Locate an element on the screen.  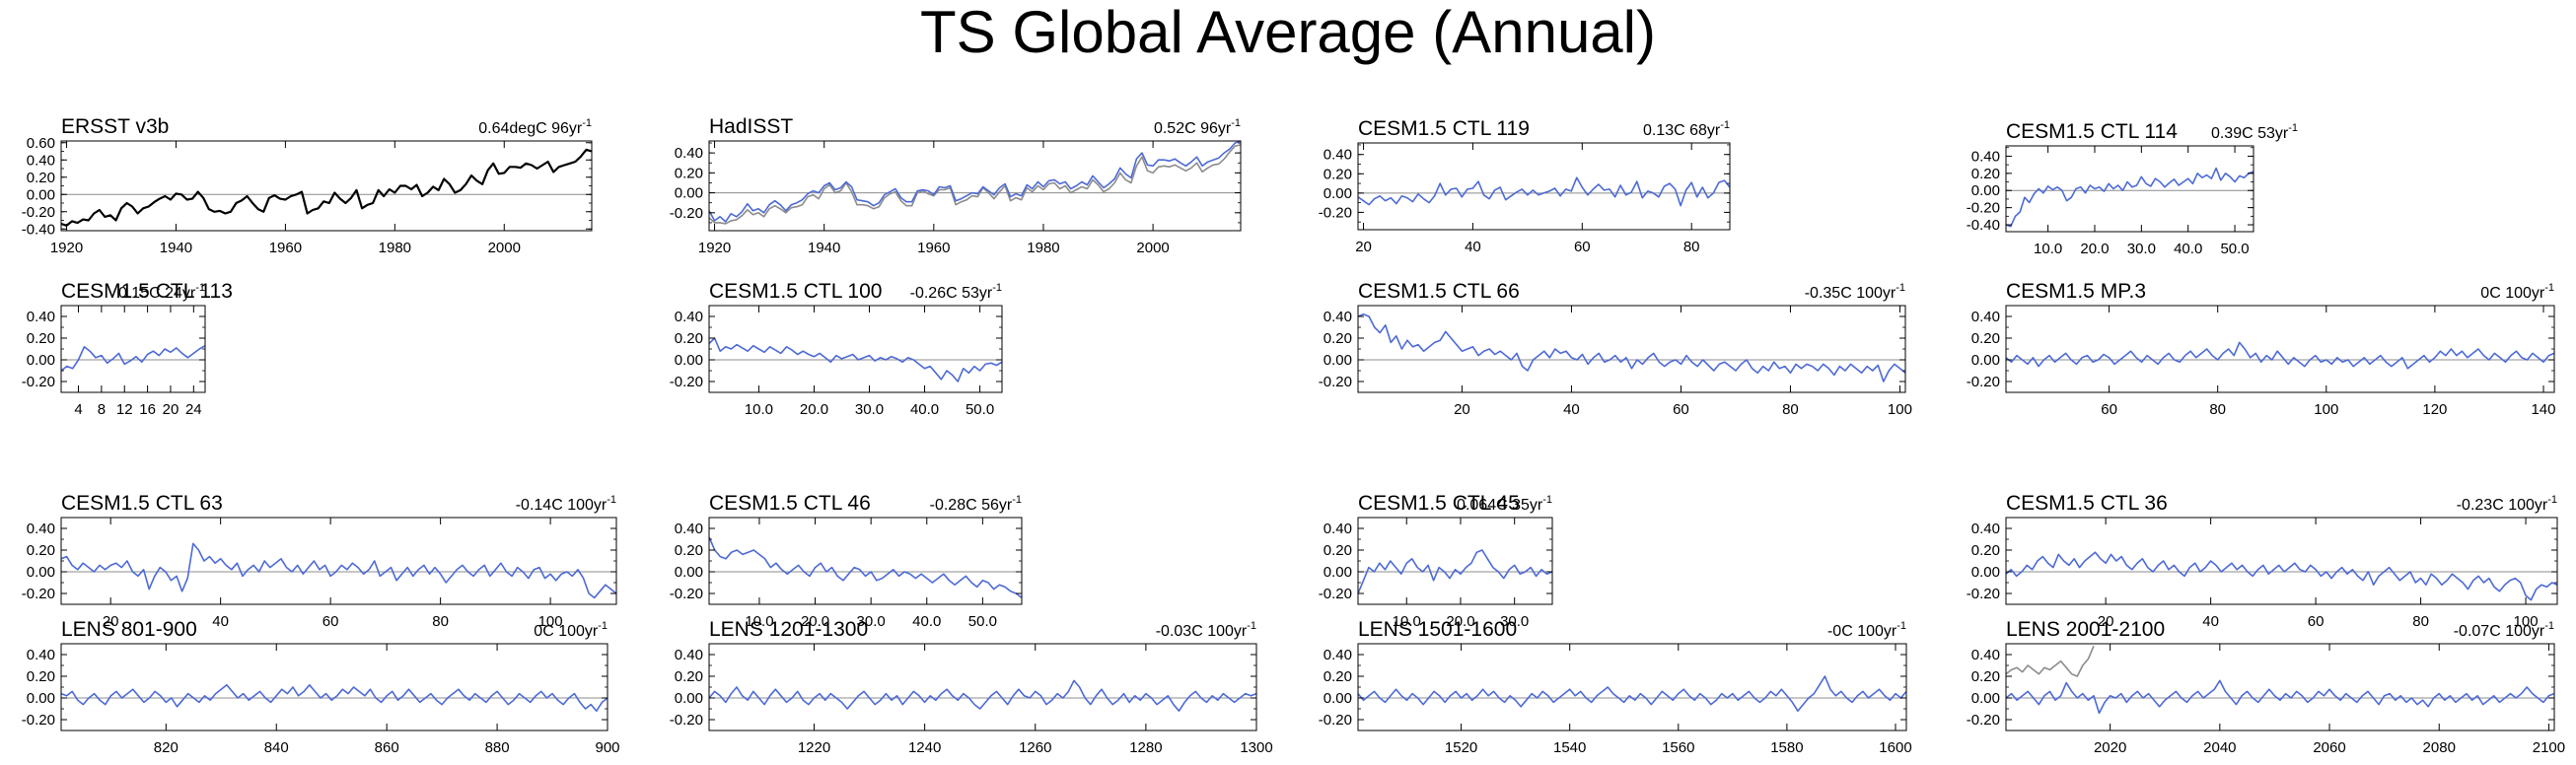
trend-label: -0.23C 100yr-1 is located at coordinates (2507, 504).